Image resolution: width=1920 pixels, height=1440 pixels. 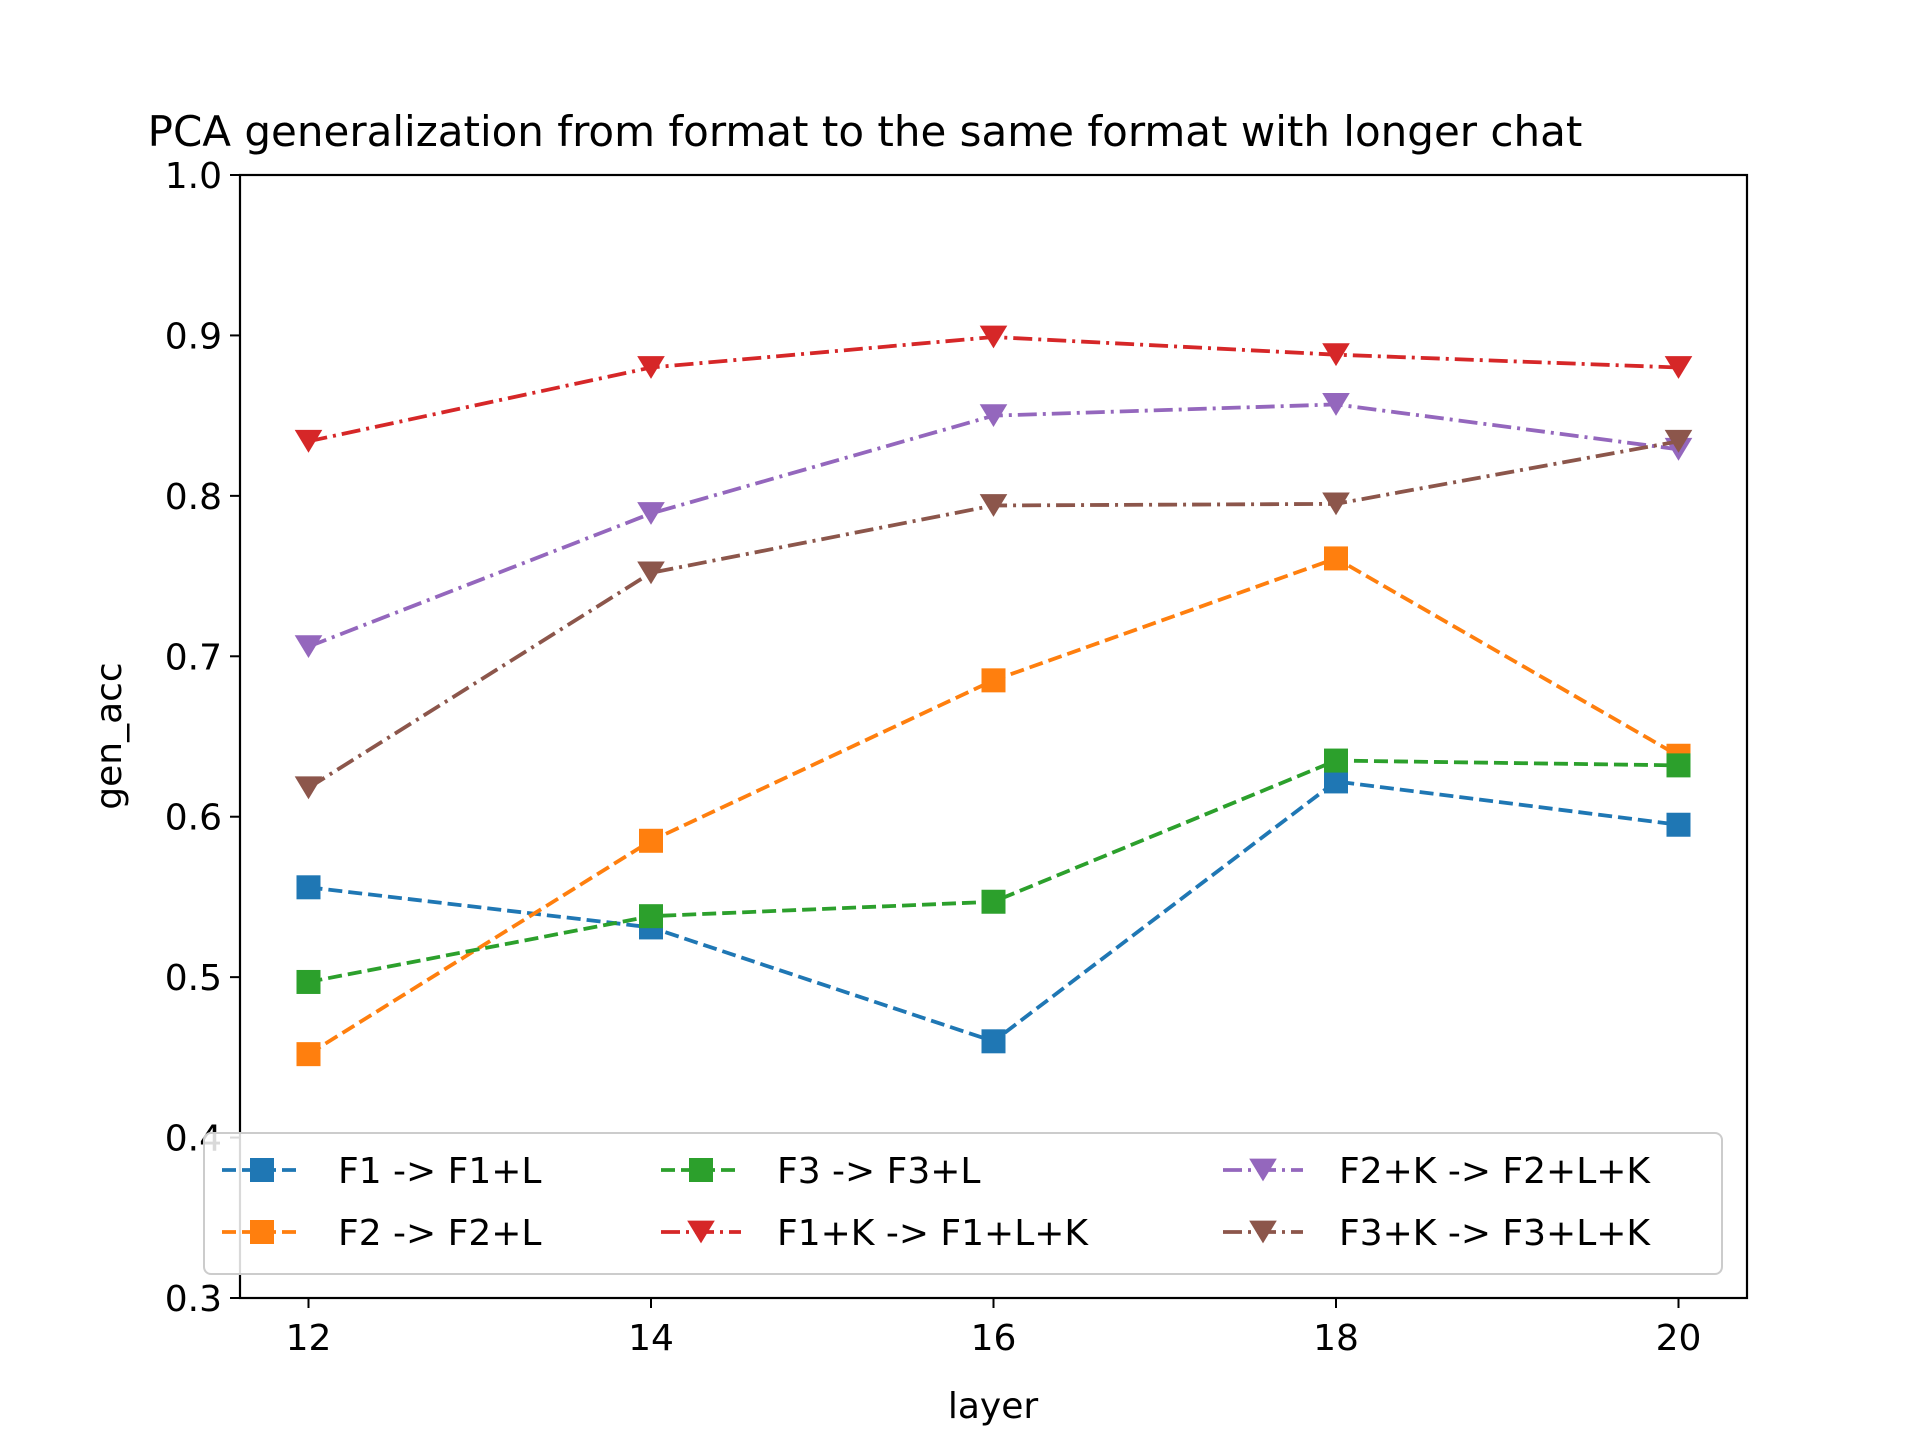 I want to click on legend-item: F3+K -> F3+L+K, so click(x=1437, y=1233).